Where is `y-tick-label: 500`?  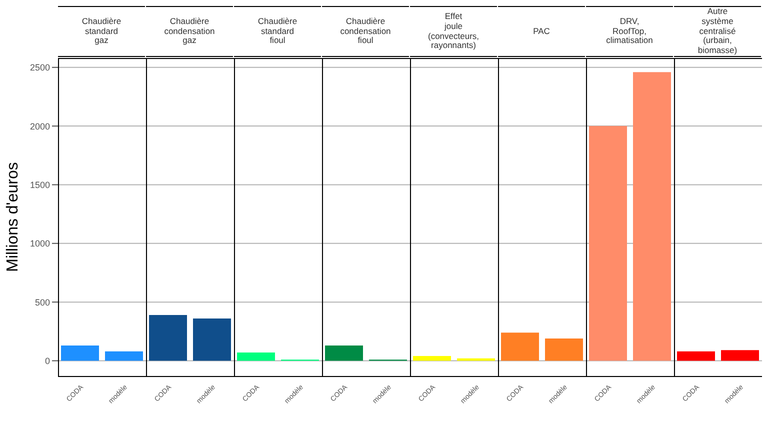 y-tick-label: 500 is located at coordinates (42, 302).